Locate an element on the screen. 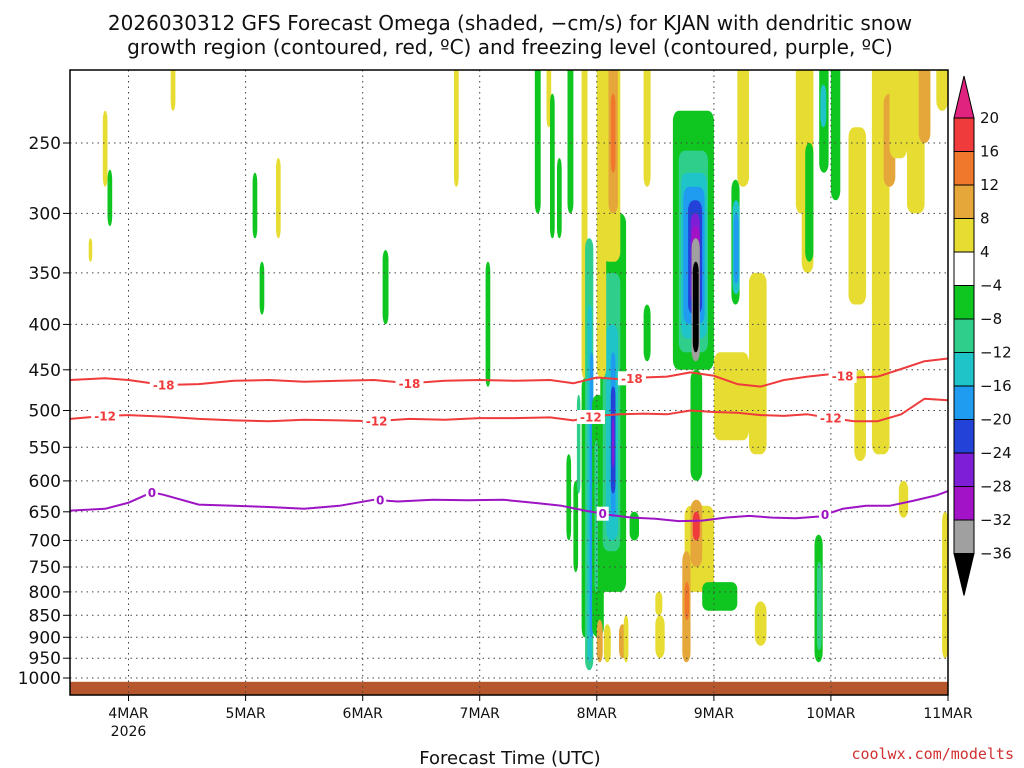 This screenshot has height=768, width=1024. colorbar-label-5: −4 is located at coordinates (991, 286).